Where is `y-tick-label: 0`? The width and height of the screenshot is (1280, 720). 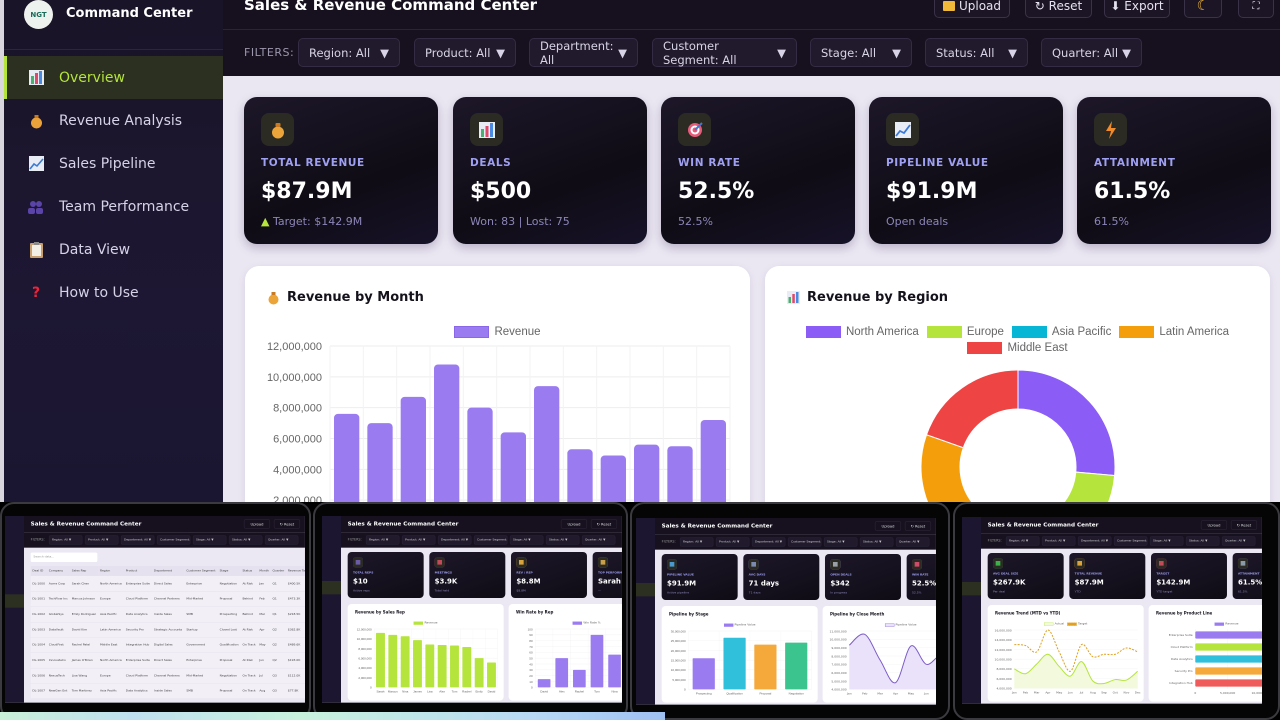 y-tick-label: 0 is located at coordinates (685, 690).